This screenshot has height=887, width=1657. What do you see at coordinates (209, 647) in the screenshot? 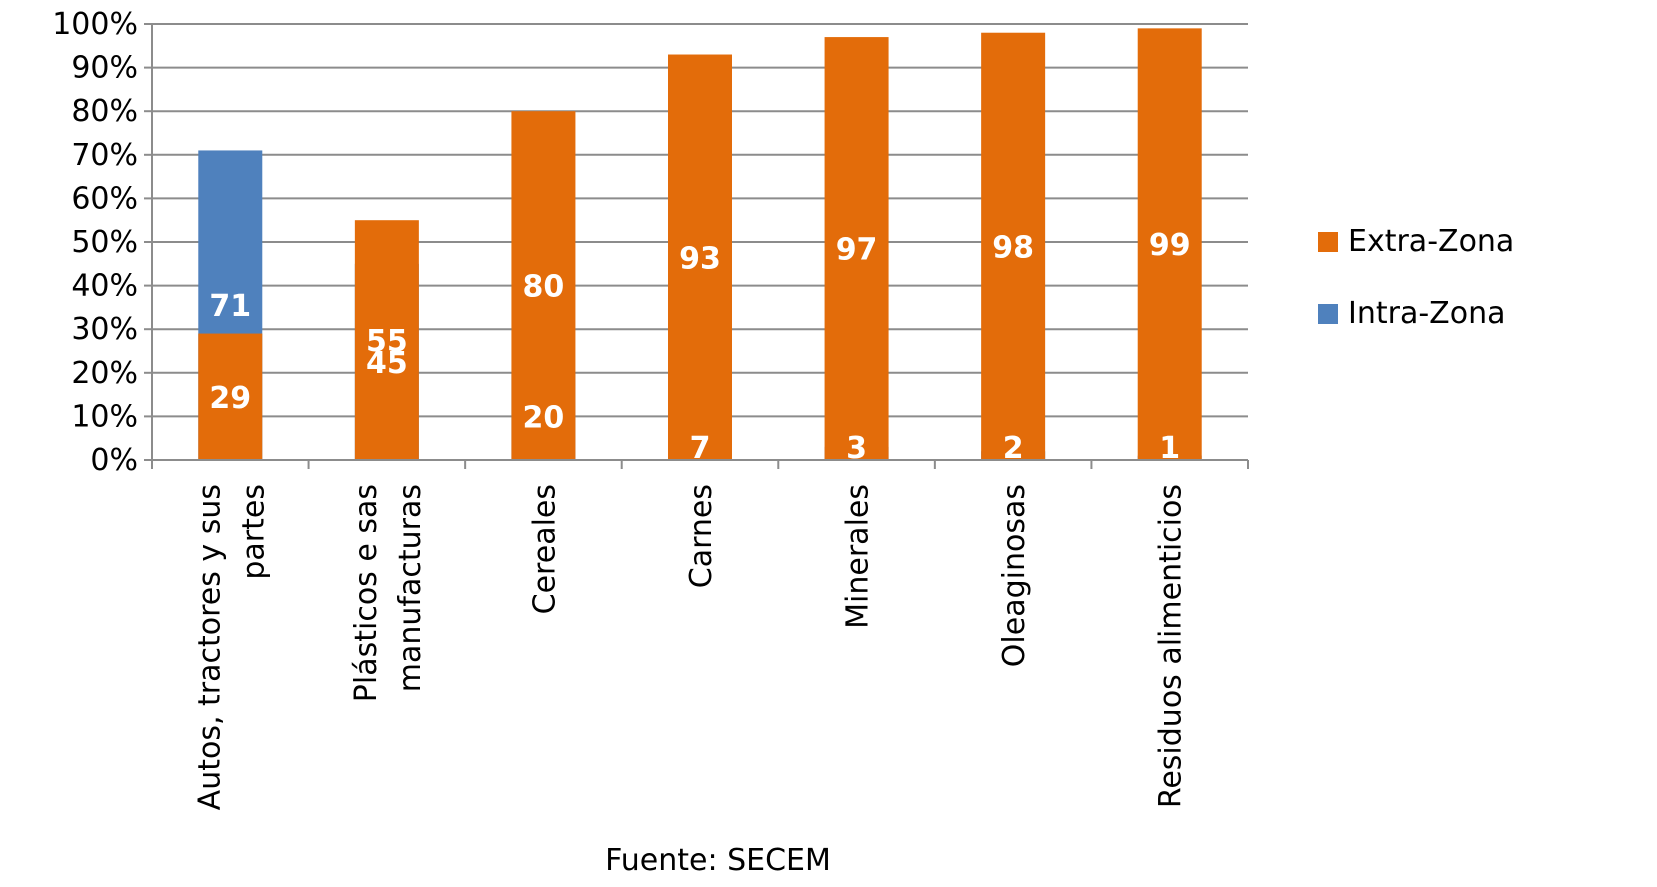
I see `x-category-label-line: Autos, tractores y sus` at bounding box center [209, 647].